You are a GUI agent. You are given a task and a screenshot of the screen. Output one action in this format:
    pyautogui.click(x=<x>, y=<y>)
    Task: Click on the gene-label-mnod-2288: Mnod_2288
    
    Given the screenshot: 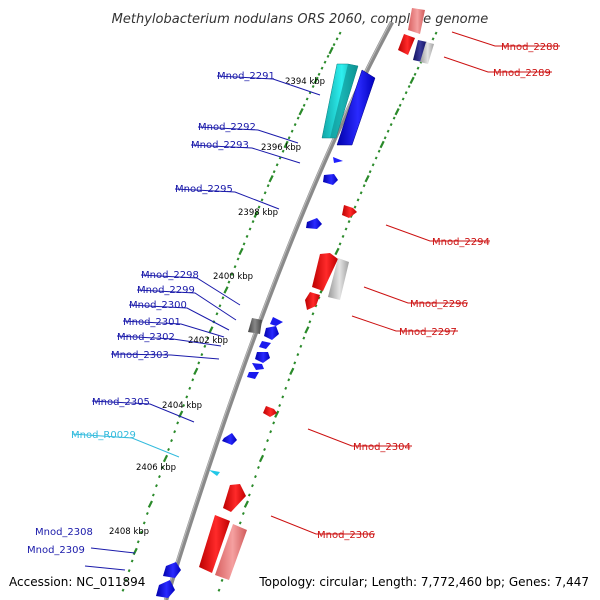 What is the action you would take?
    pyautogui.click(x=530, y=47)
    